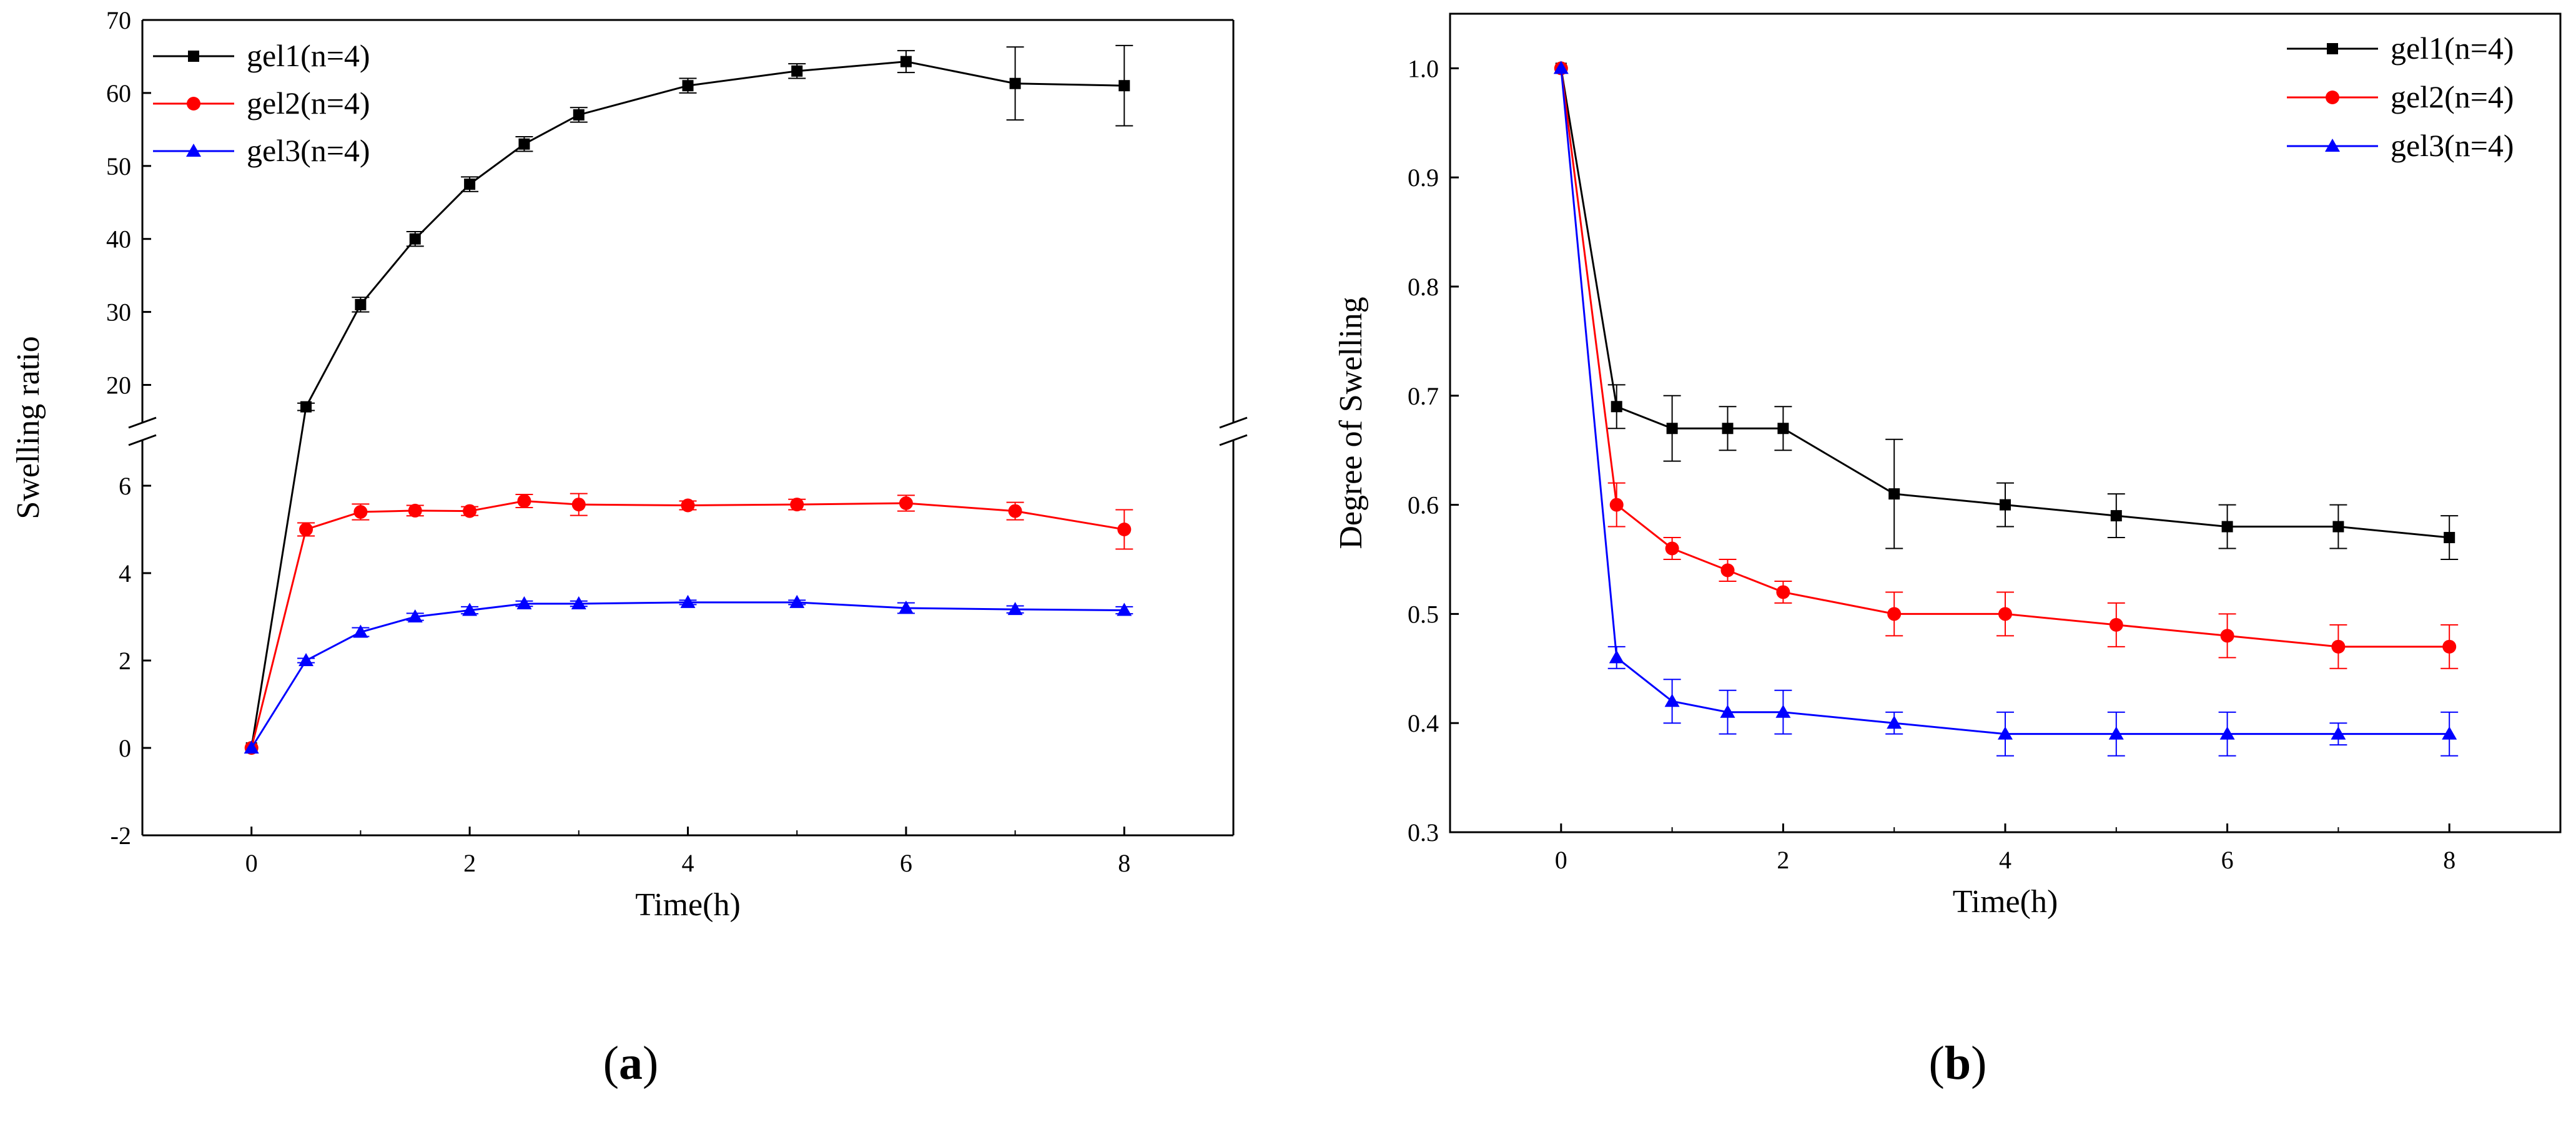  What do you see at coordinates (125, 486) in the screenshot?
I see `y-tick-label: 6` at bounding box center [125, 486].